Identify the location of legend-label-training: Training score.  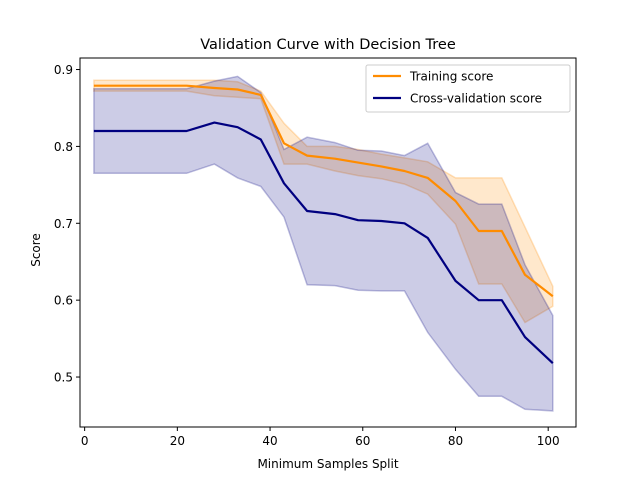
(451, 77).